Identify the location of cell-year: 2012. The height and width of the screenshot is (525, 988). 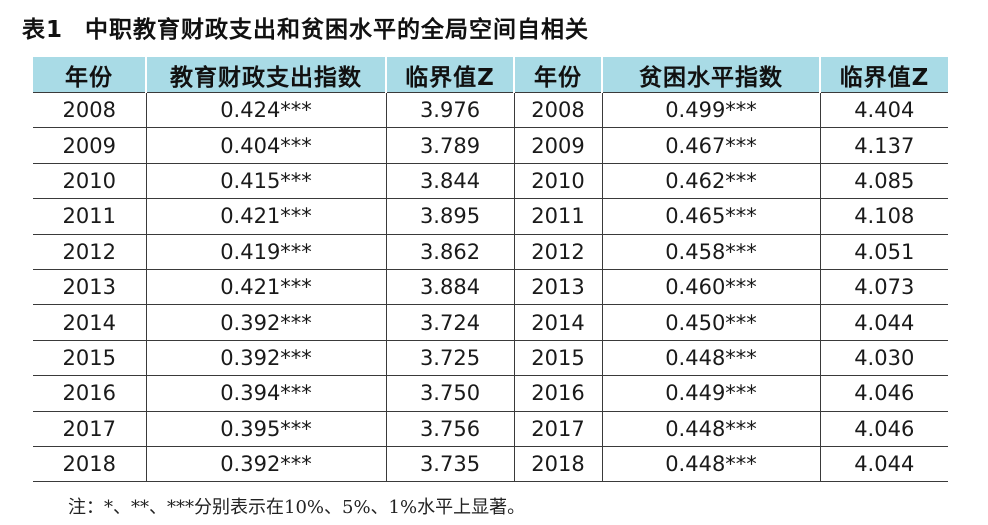
(89, 252).